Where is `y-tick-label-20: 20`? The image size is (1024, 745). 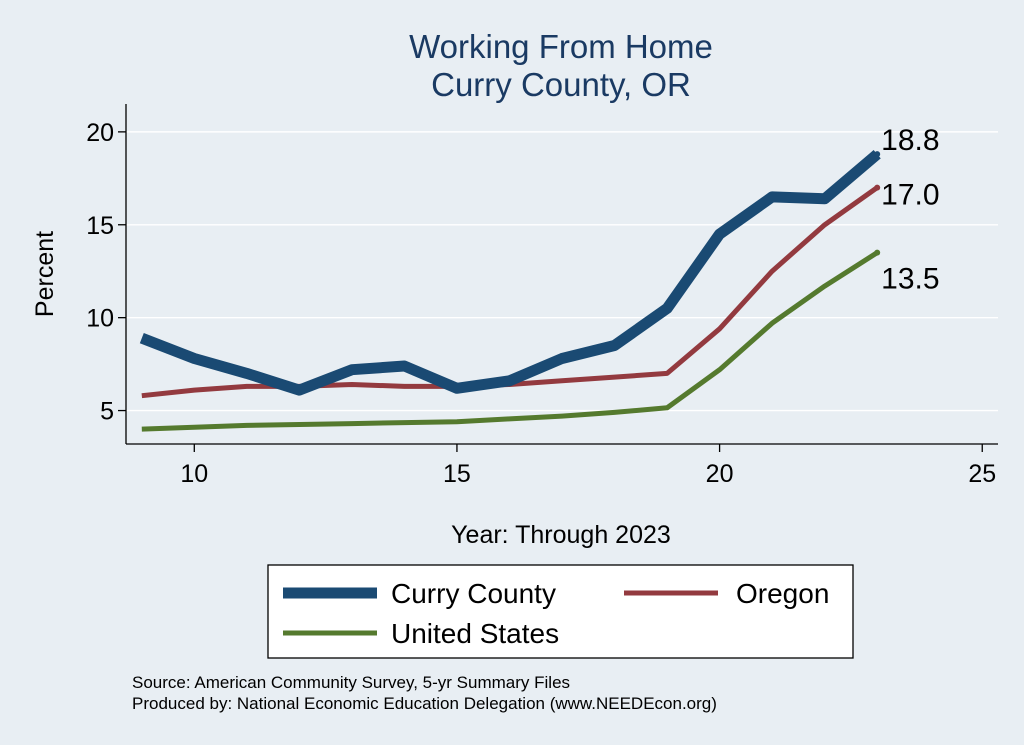 y-tick-label-20: 20 is located at coordinates (100, 133).